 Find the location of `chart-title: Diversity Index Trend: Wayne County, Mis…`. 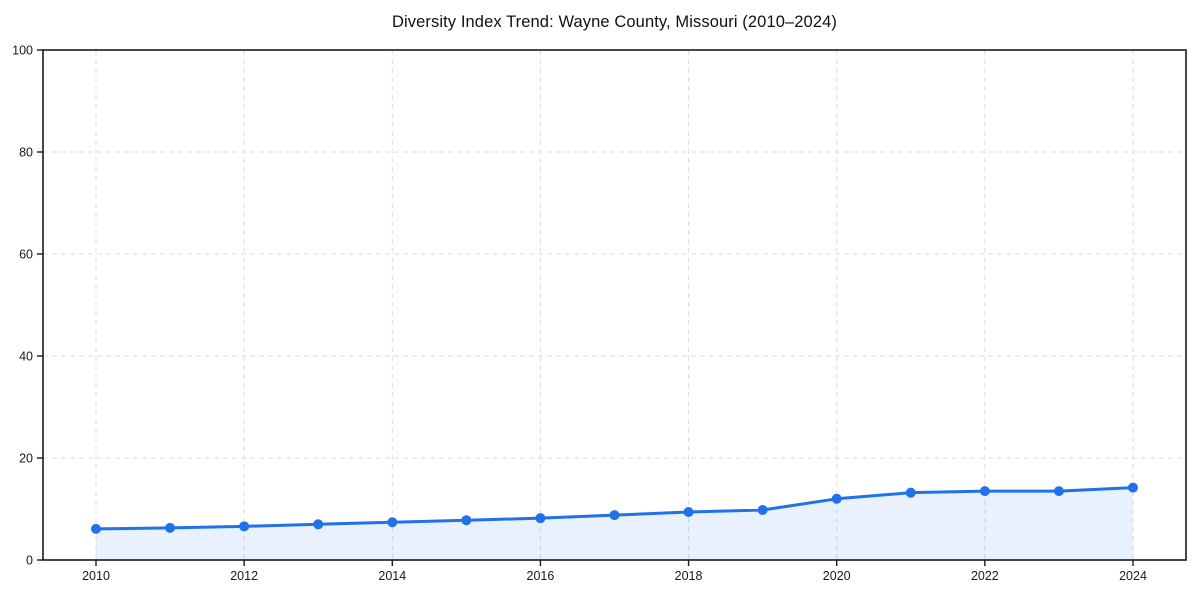

chart-title: Diversity Index Trend: Wayne County, Mis… is located at coordinates (614, 22).